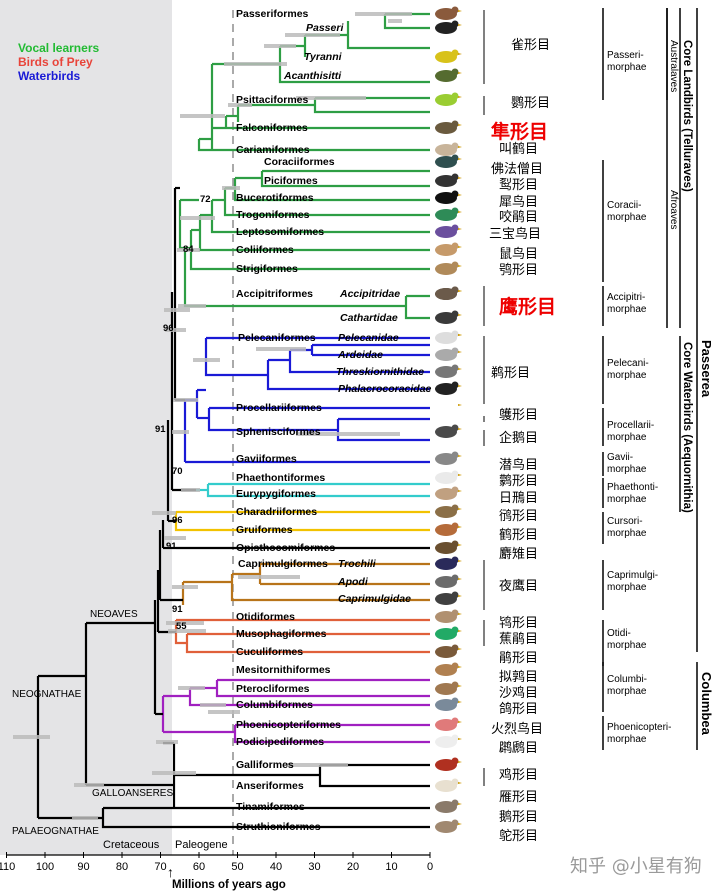 This screenshot has width=720, height=894. Describe the element at coordinates (518, 217) in the screenshot. I see `chinese-label: 咬鹃目` at that location.